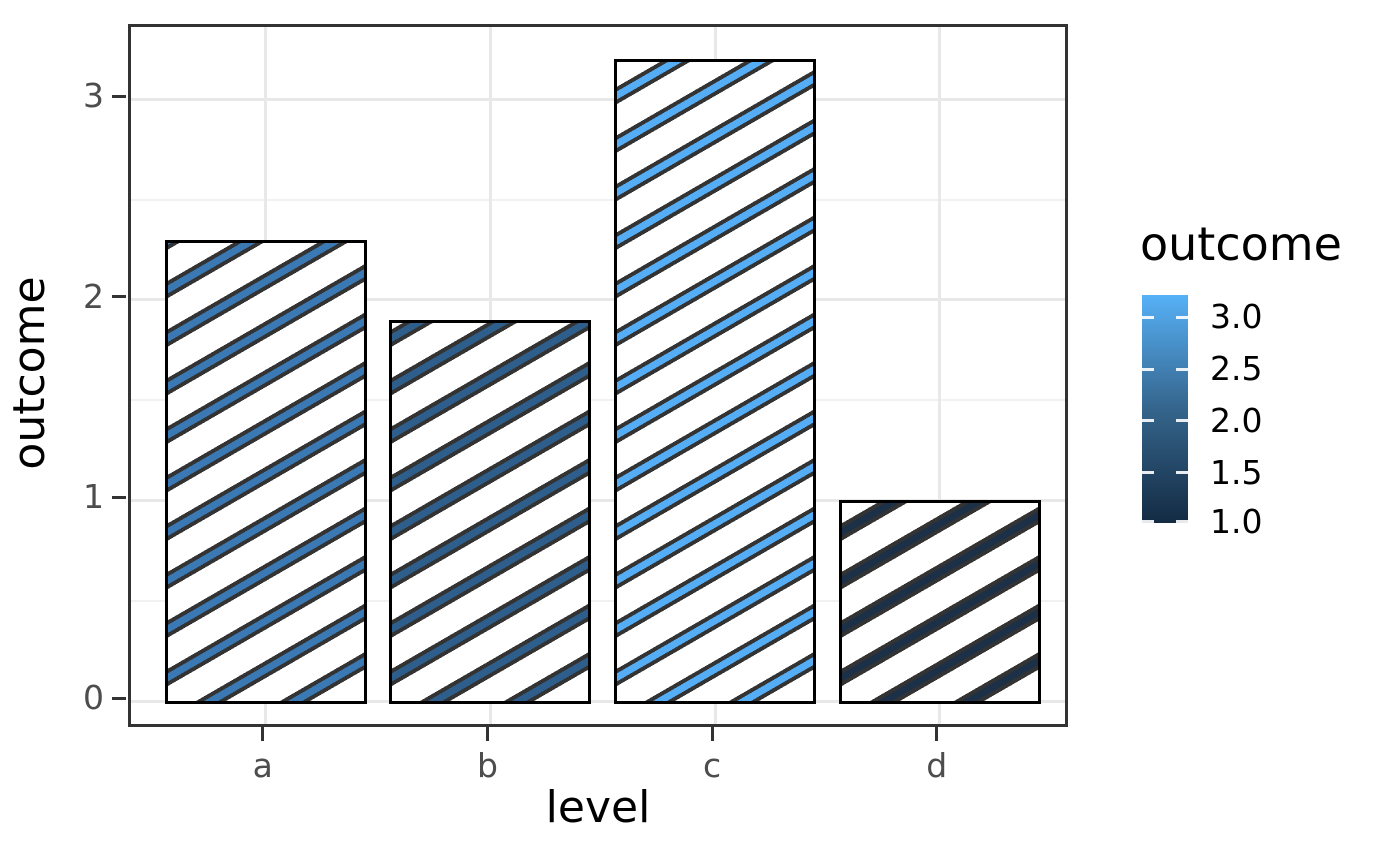  Describe the element at coordinates (93, 497) in the screenshot. I see `y-tick-label: 1` at that location.